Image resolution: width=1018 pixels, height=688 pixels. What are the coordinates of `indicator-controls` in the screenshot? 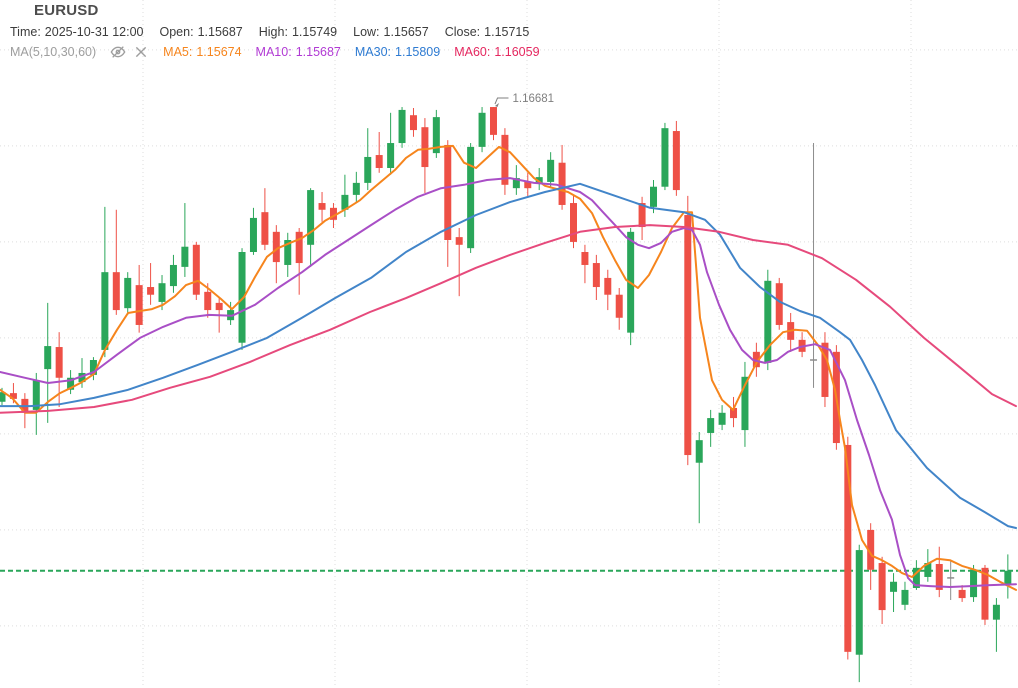 It's located at (129, 52).